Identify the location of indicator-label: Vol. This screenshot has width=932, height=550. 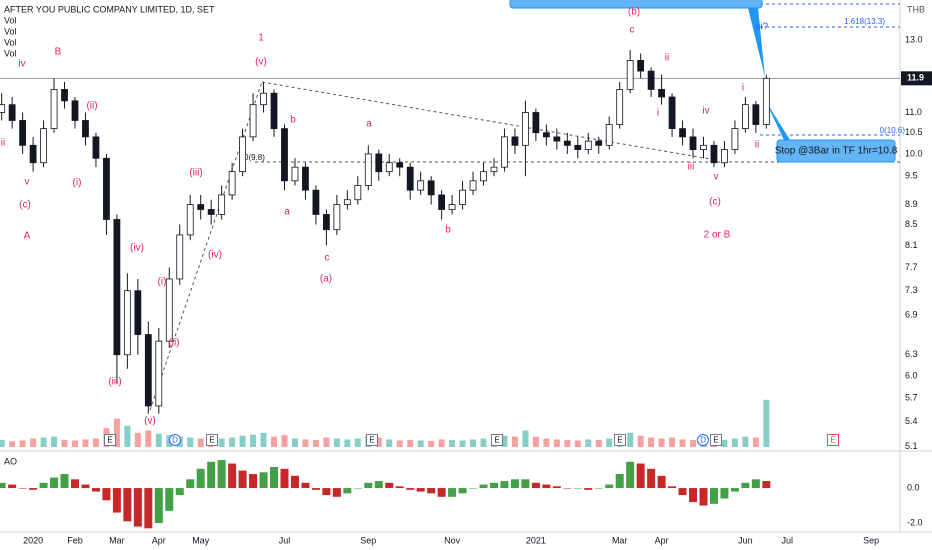
(10, 31).